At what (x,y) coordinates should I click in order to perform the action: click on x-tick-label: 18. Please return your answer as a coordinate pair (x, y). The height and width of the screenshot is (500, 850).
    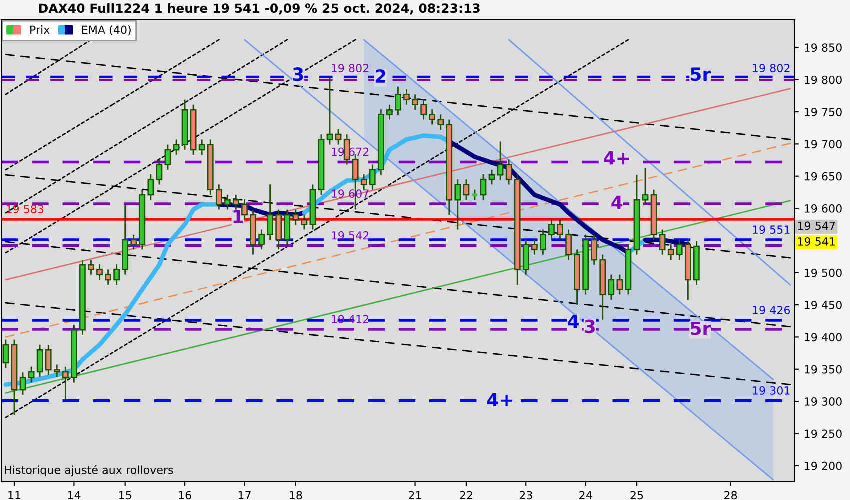
    Looking at the image, I should click on (296, 495).